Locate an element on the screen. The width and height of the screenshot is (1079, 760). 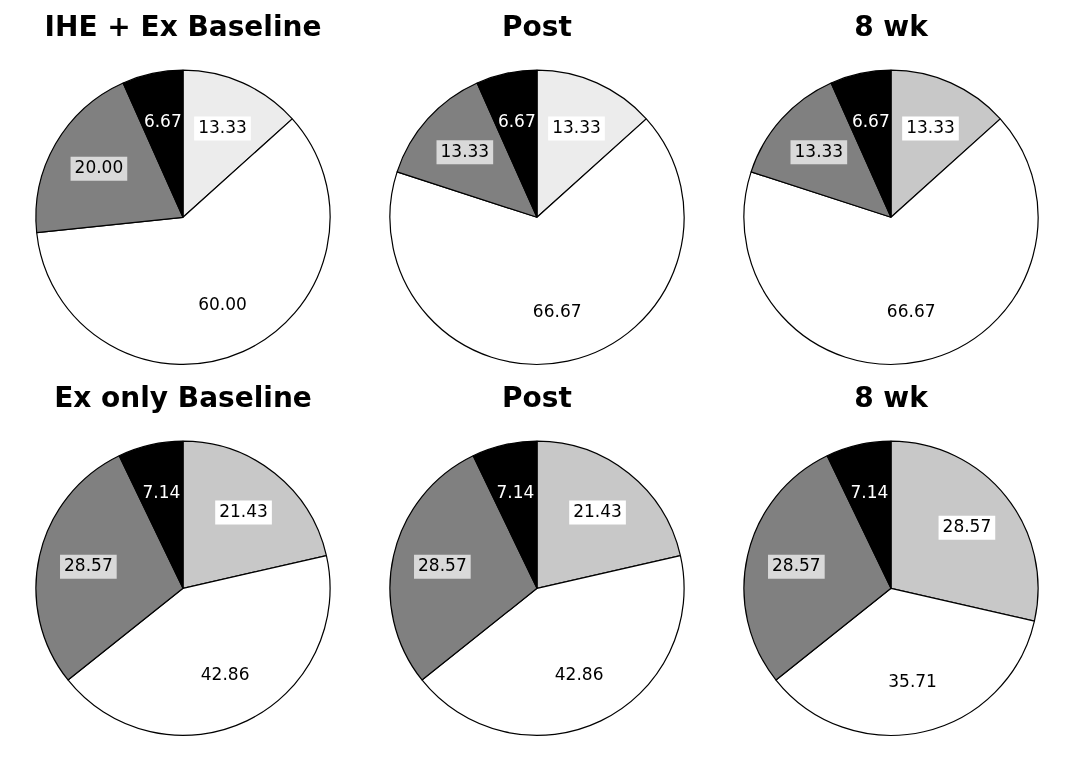
data-label: 35.71 is located at coordinates (912, 681).